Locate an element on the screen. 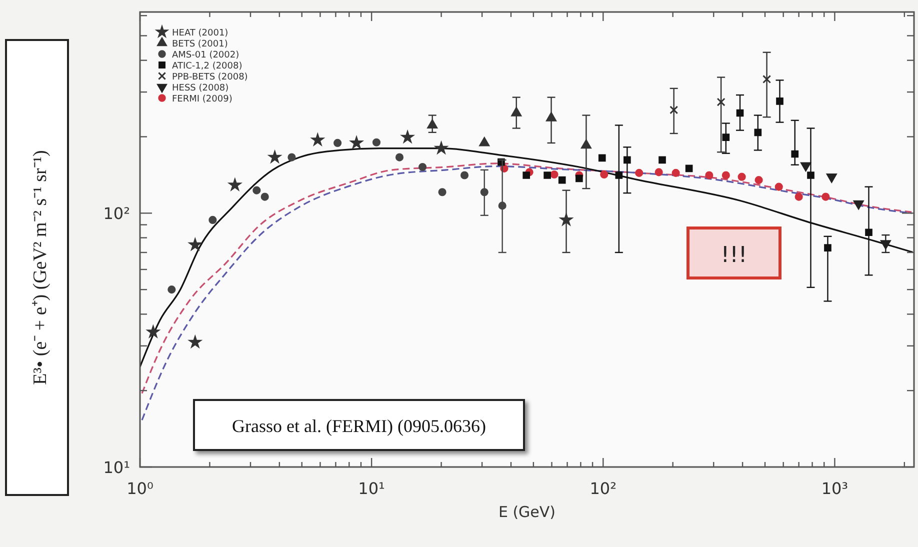 This screenshot has height=547, width=918. x-tick-label: 10³ is located at coordinates (834, 488).